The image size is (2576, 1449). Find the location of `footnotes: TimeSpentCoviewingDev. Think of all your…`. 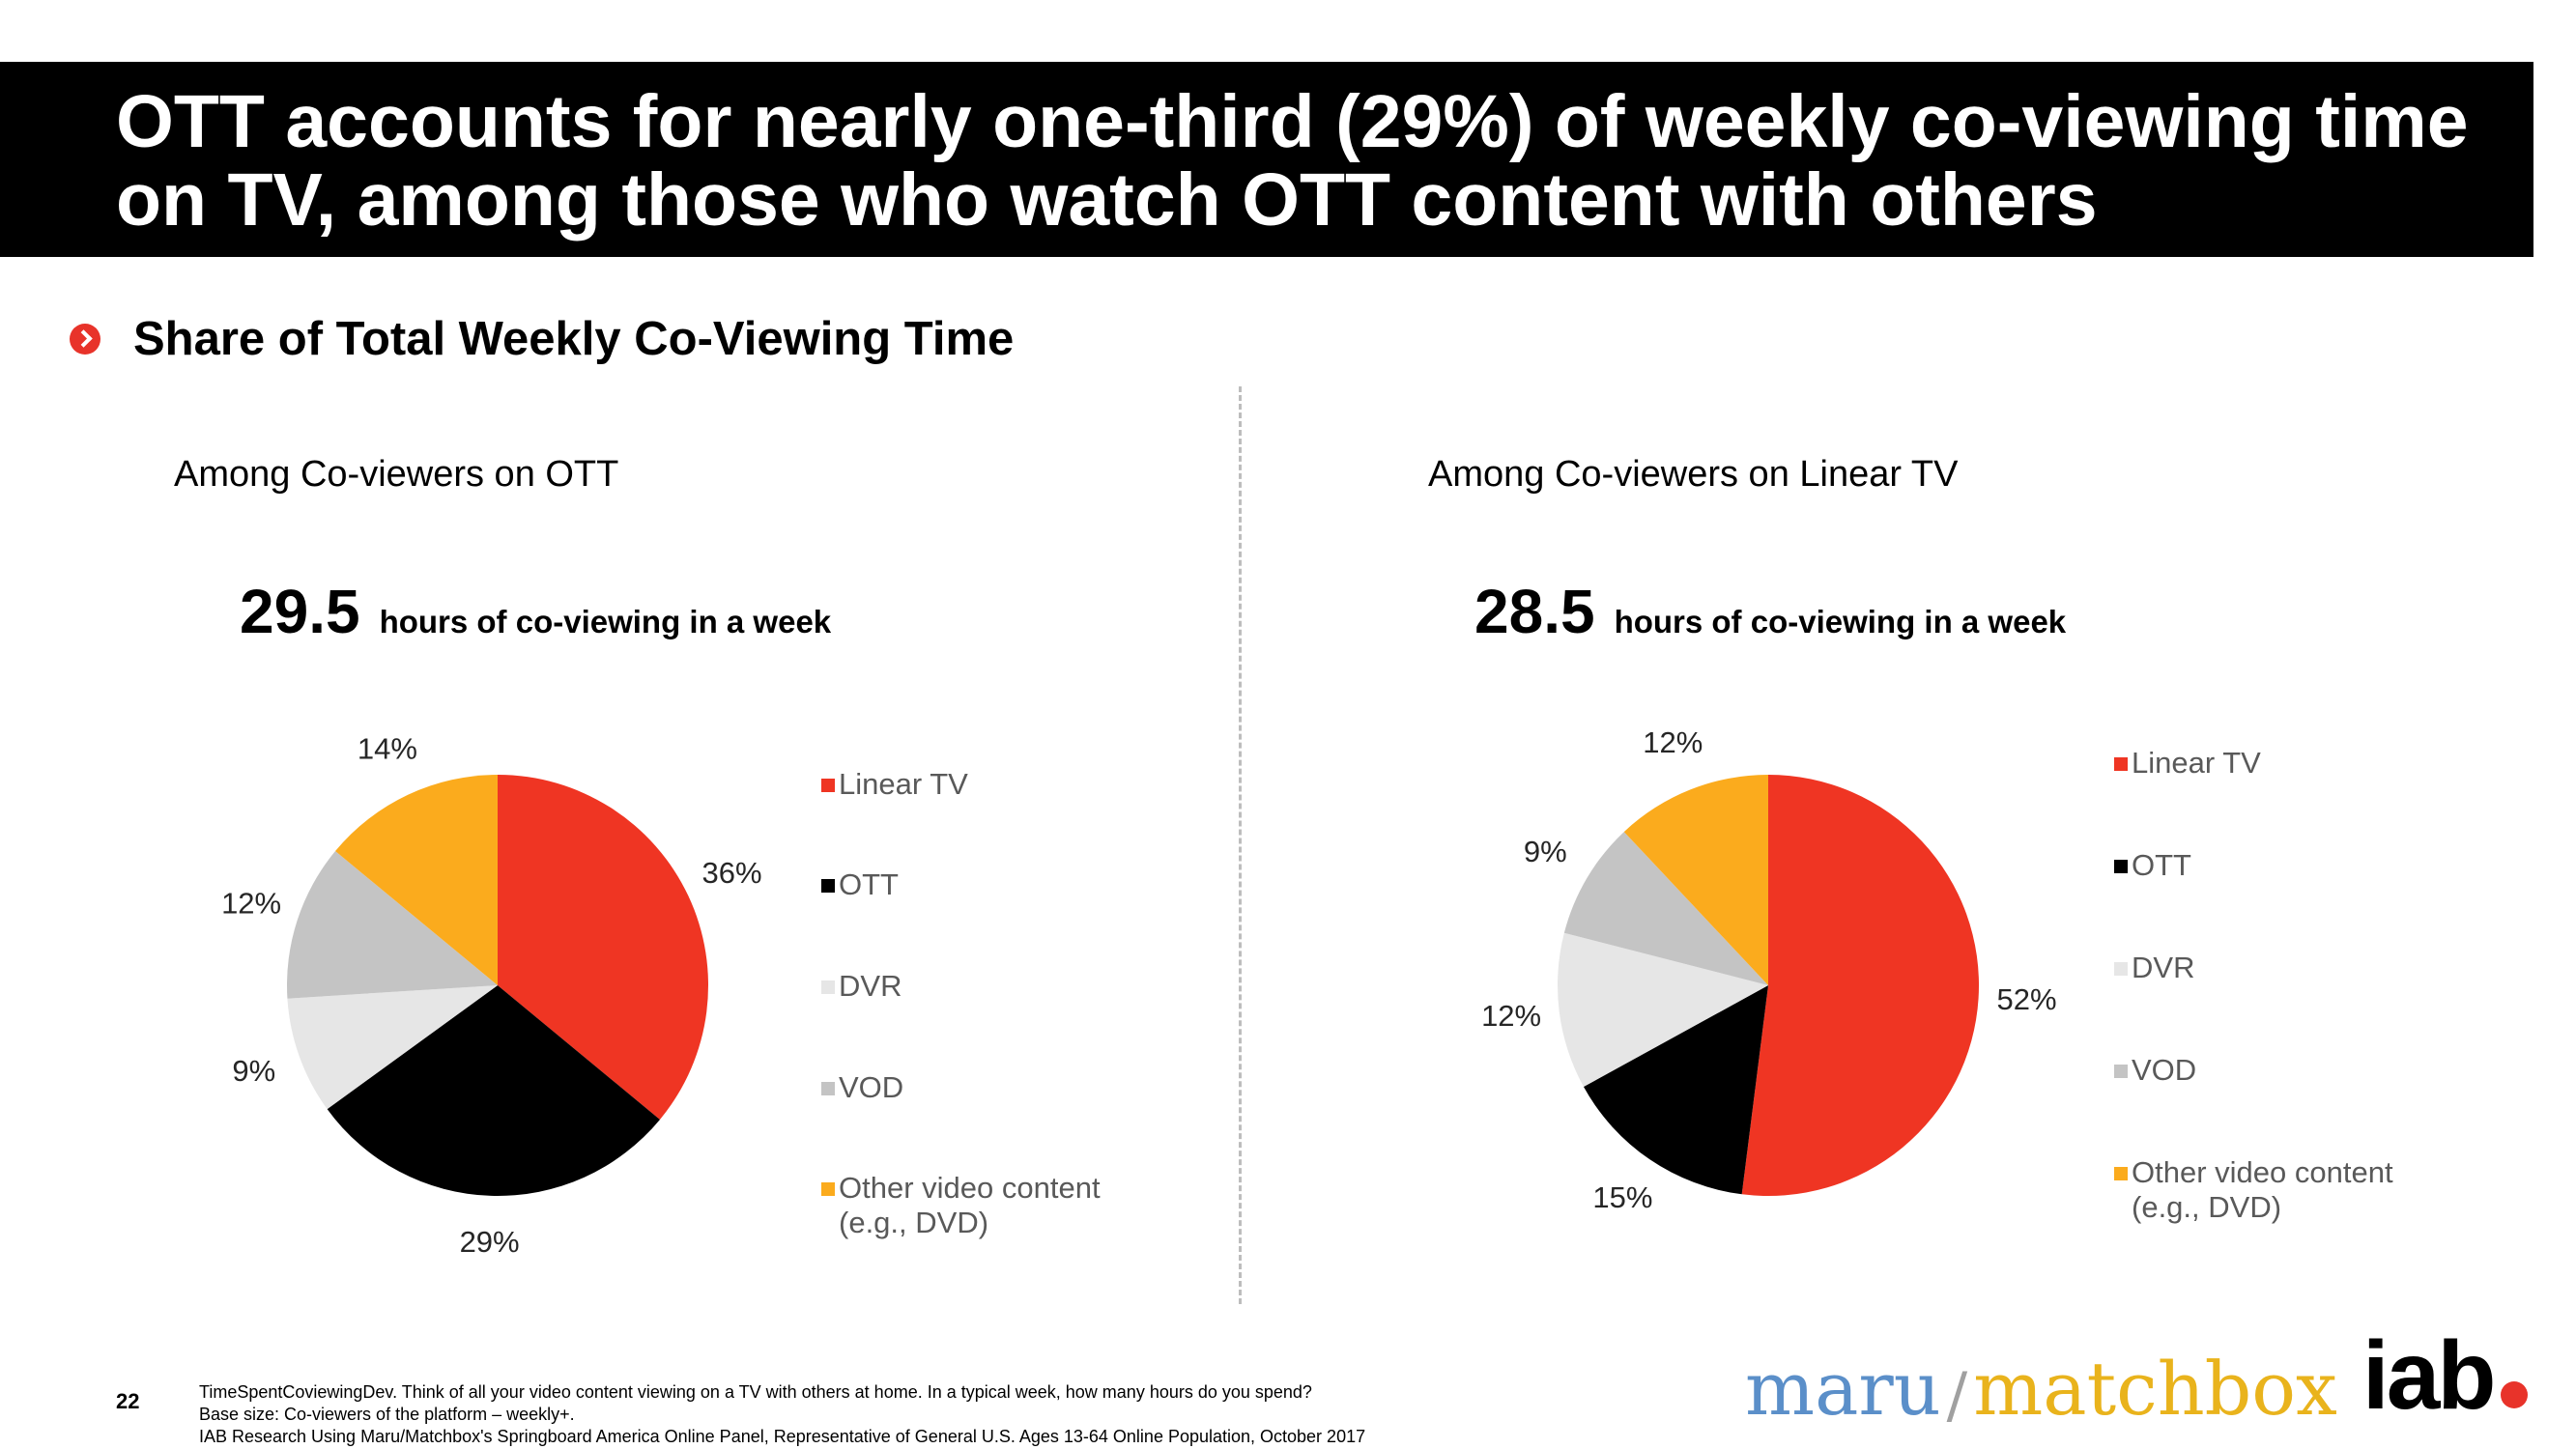

footnotes: TimeSpentCoviewingDev. Think of all your… is located at coordinates (782, 1414).